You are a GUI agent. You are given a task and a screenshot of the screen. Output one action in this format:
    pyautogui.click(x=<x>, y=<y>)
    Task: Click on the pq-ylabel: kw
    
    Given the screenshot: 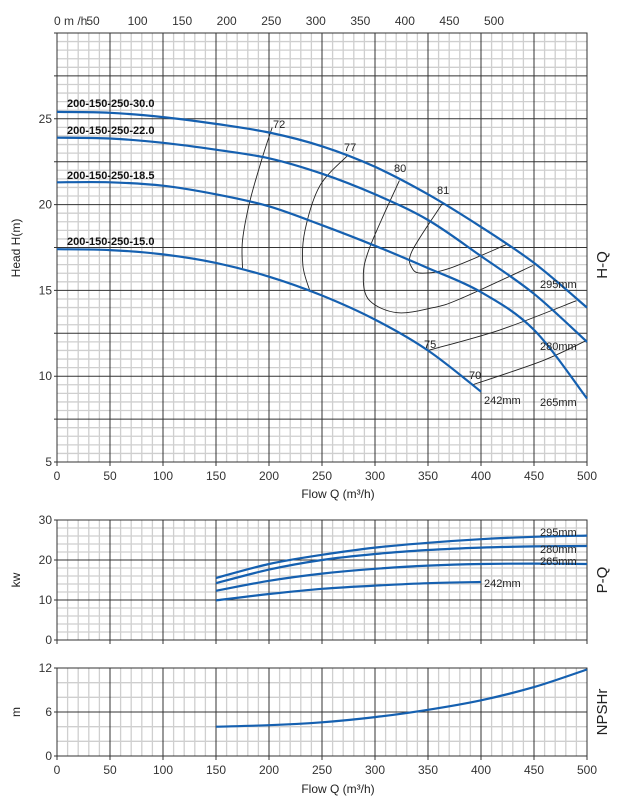 What is the action you would take?
    pyautogui.click(x=16, y=579)
    